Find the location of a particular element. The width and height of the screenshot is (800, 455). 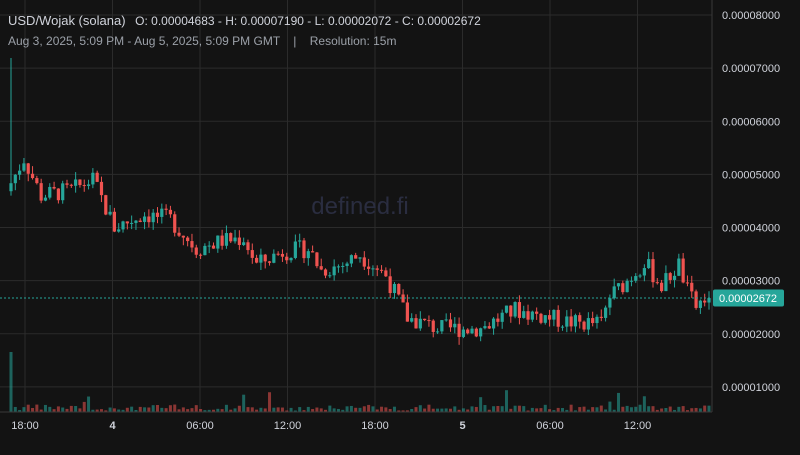

last-price-badge: 0.00002672 is located at coordinates (748, 298).